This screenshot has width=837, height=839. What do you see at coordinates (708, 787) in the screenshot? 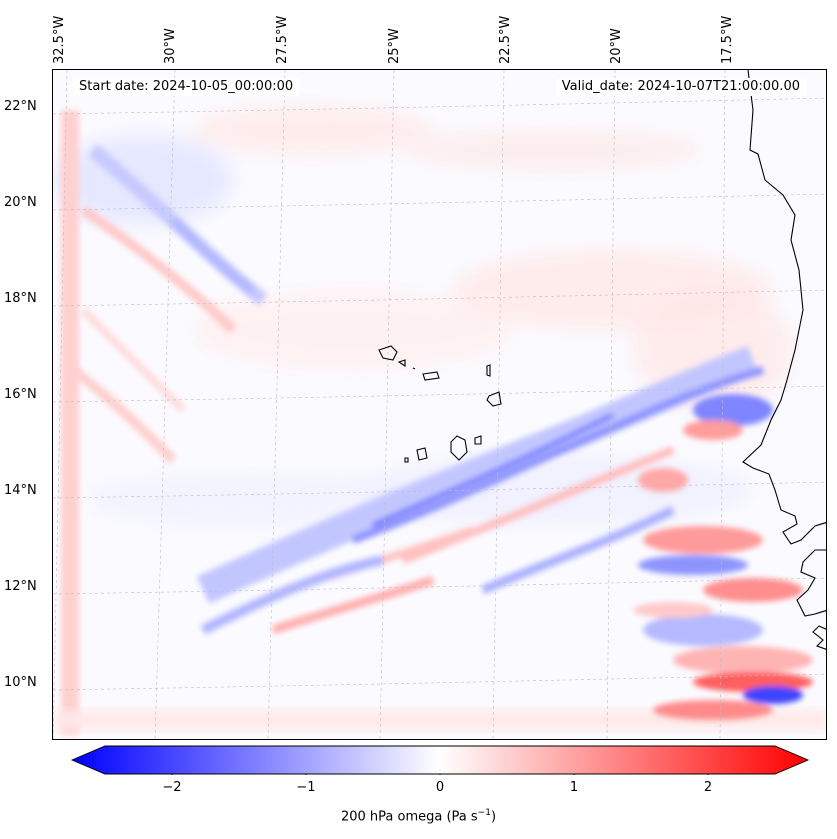
I see `colorbar-tick-label: 2` at bounding box center [708, 787].